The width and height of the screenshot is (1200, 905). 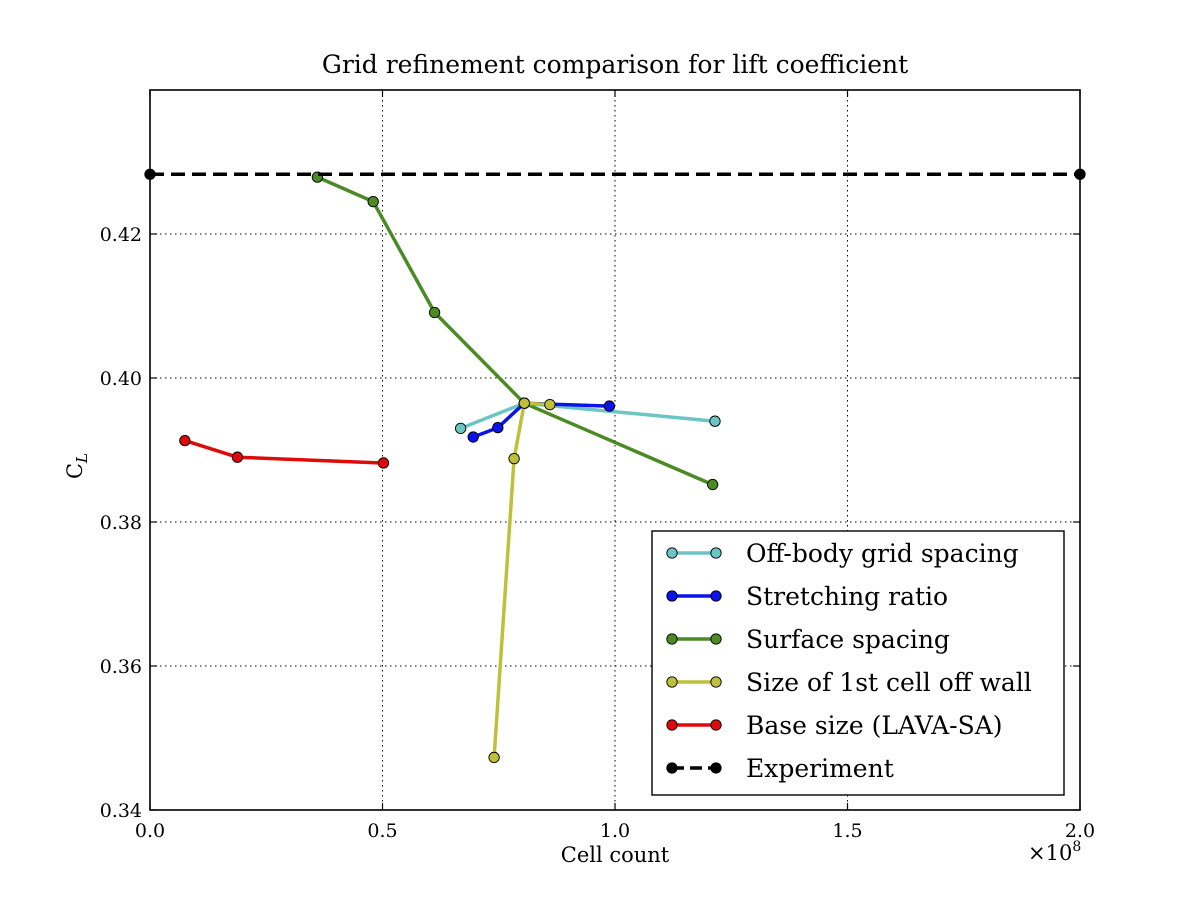 I want to click on legend-item: Base size (LAVA-SA), so click(x=834, y=725).